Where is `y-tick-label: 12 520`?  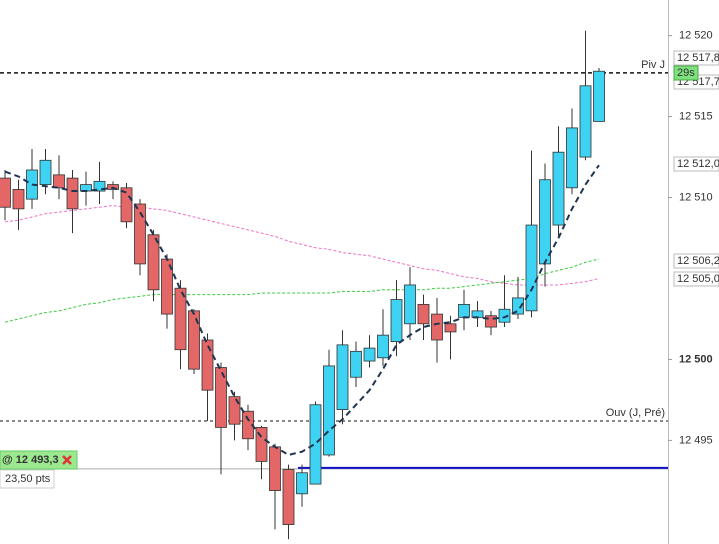
y-tick-label: 12 520 is located at coordinates (696, 36).